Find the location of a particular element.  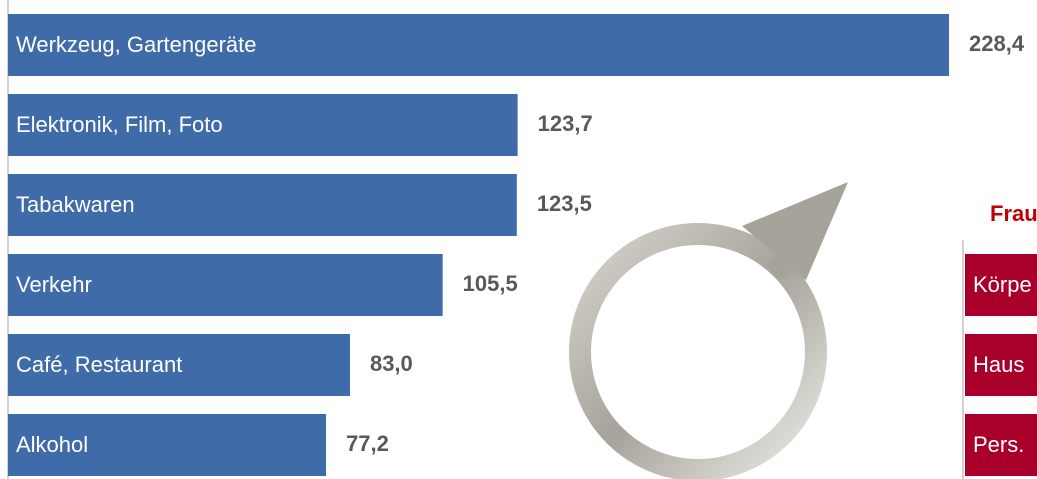

category-label: Werkzeug, Gartengeräte is located at coordinates (136, 44).